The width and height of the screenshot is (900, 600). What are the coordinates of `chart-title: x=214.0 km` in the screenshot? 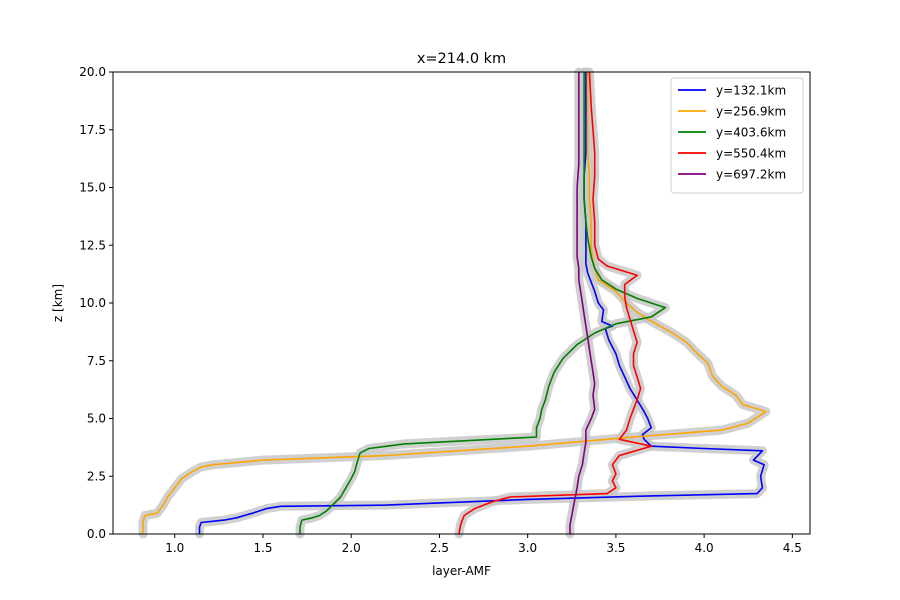 It's located at (461, 59).